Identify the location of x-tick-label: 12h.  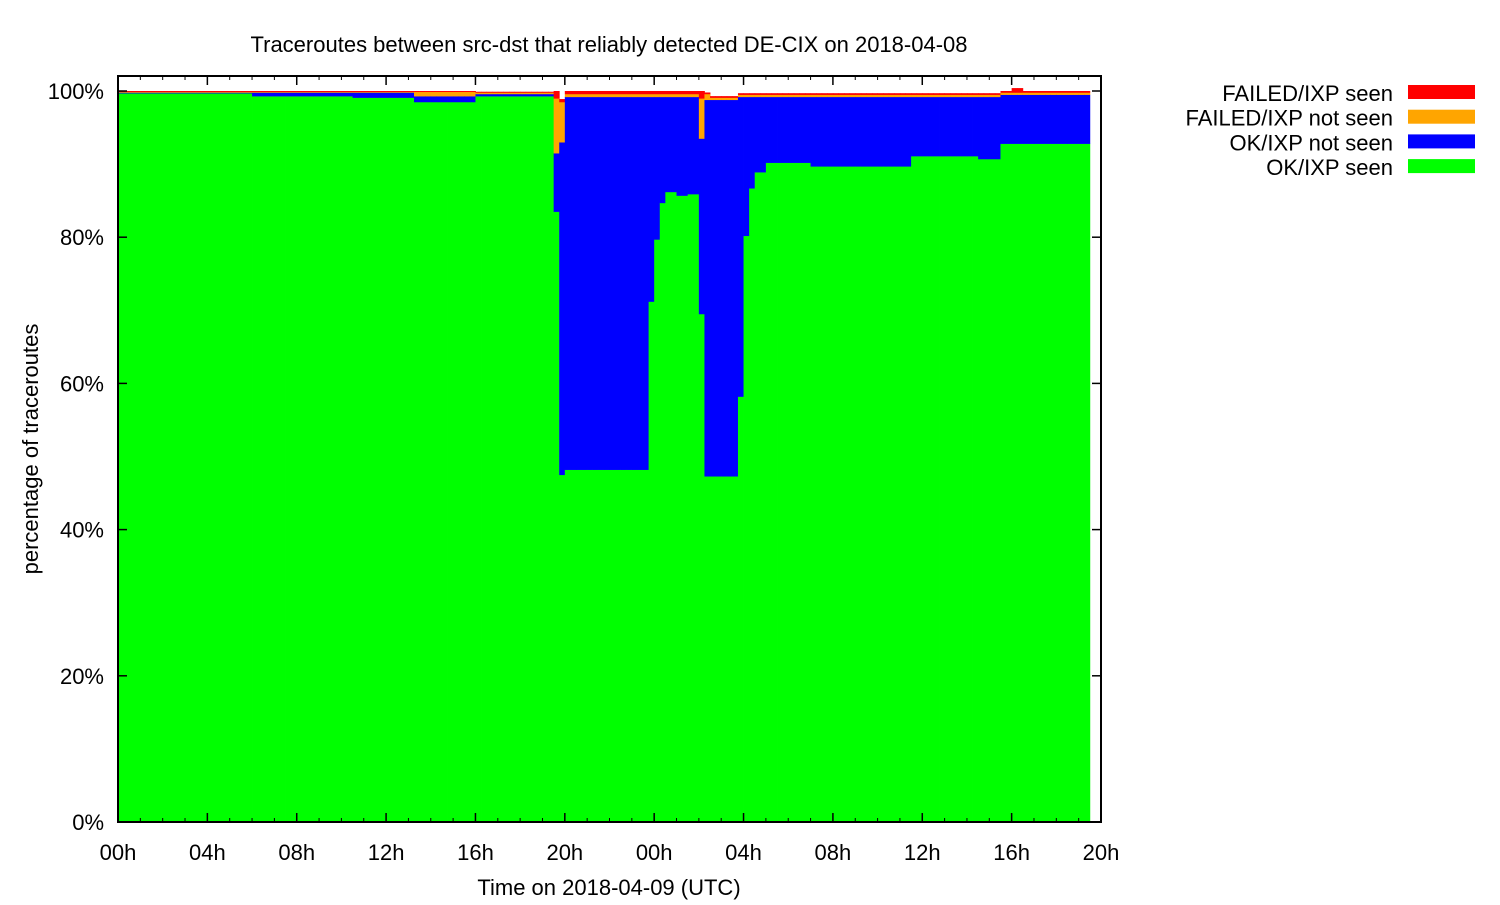
(922, 852).